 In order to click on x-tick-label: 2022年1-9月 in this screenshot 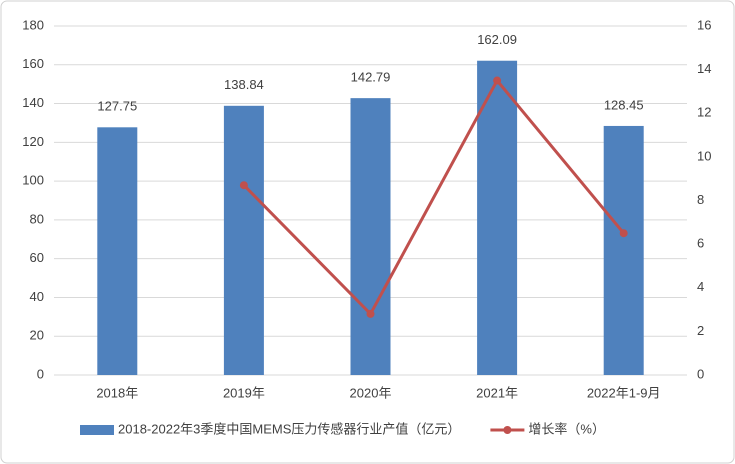, I will do `click(624, 392)`.